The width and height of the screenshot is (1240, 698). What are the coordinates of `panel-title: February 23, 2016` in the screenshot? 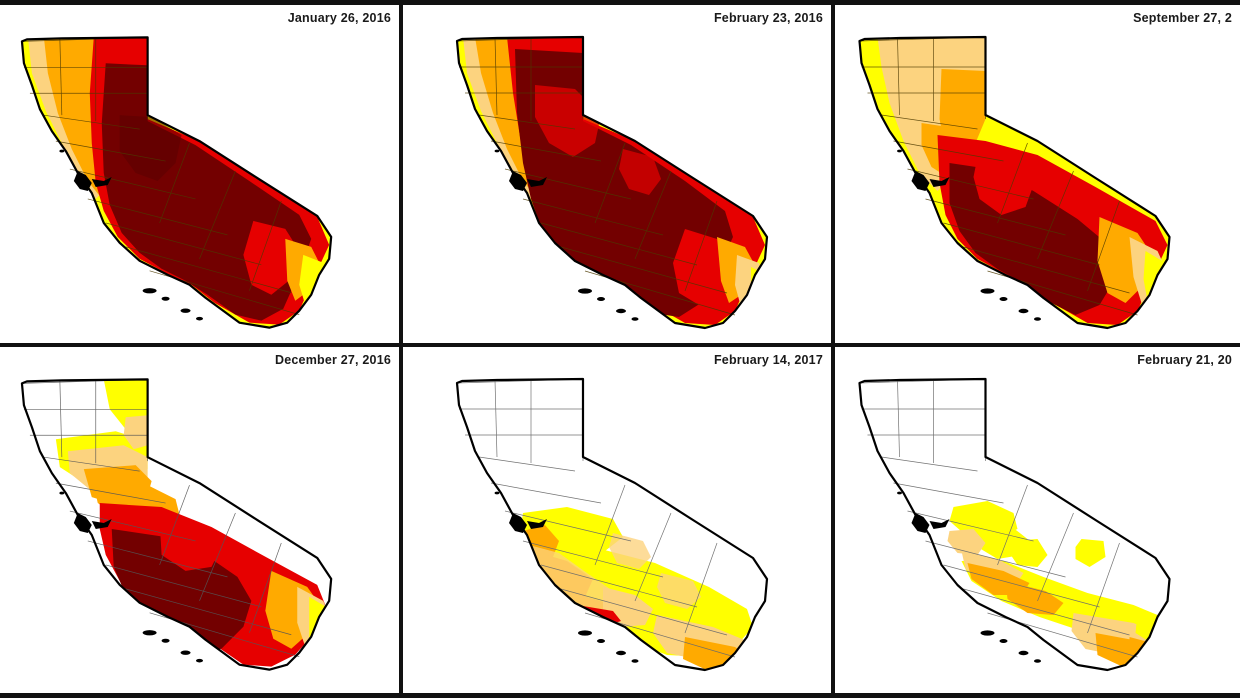 It's located at (768, 18).